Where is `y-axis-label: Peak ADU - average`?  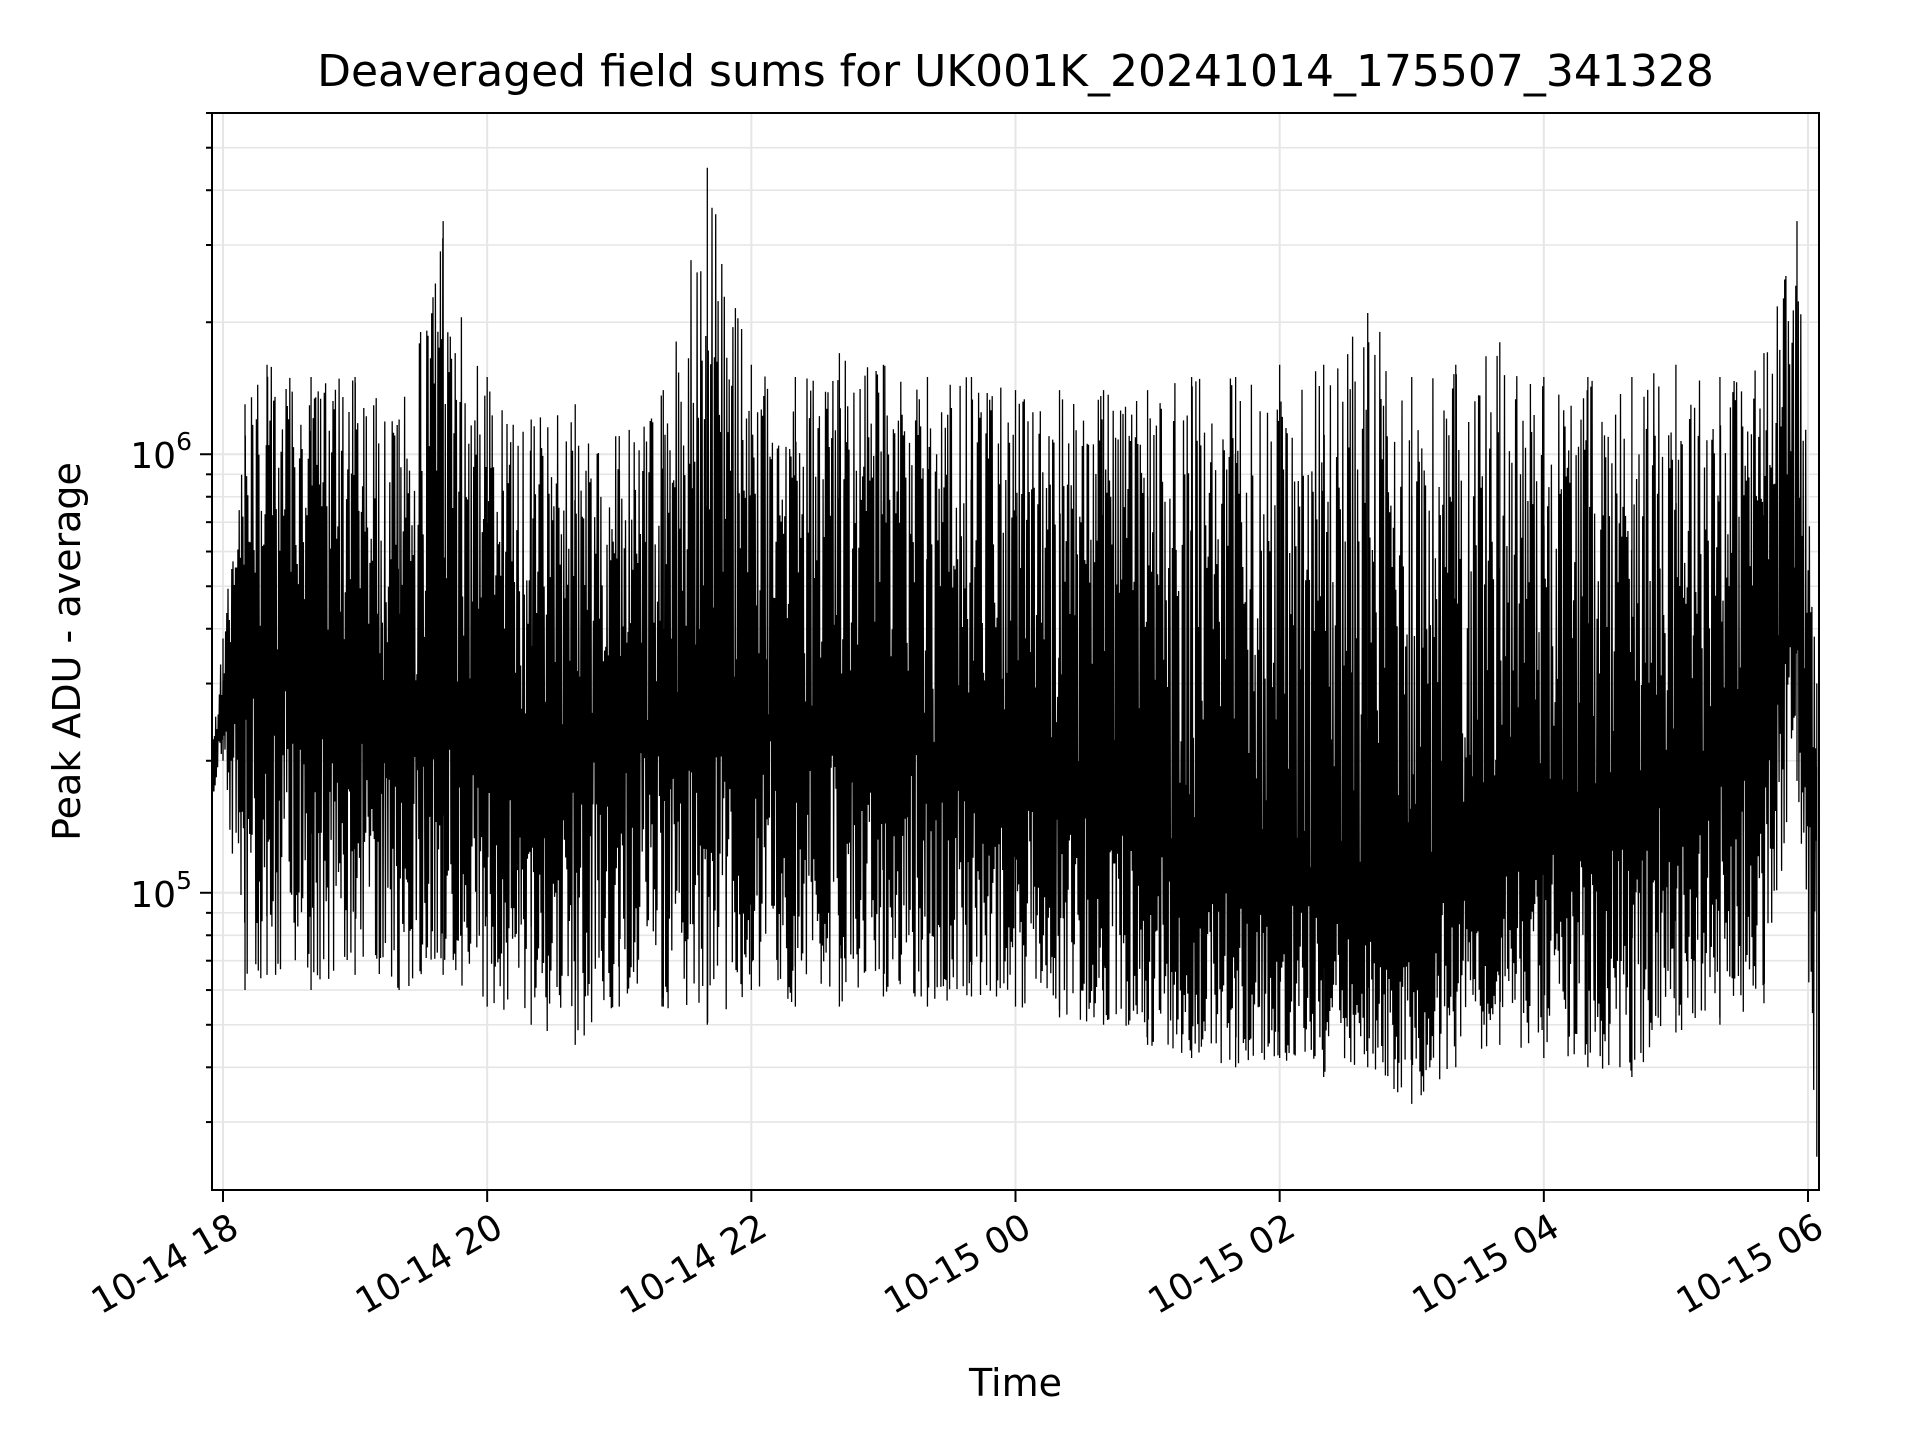 y-axis-label: Peak ADU - average is located at coordinates (67, 651).